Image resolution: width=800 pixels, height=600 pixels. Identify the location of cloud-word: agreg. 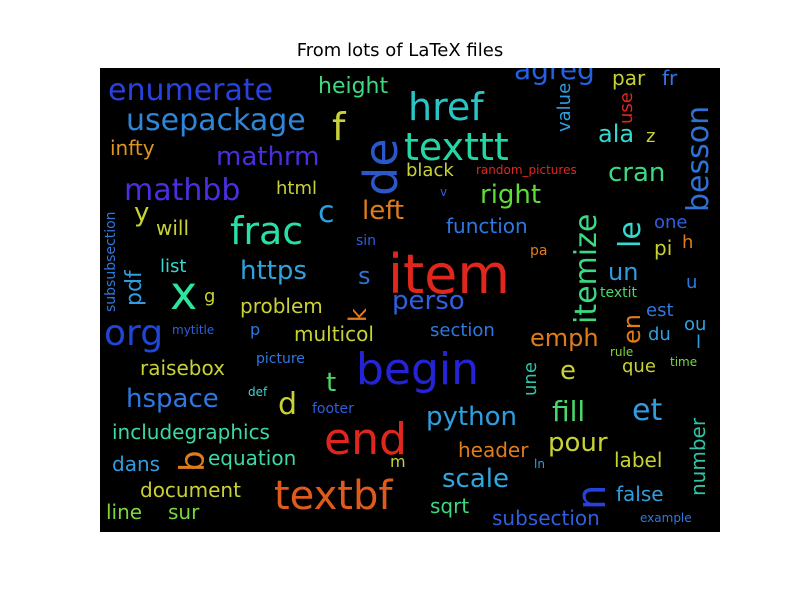
(554, 77).